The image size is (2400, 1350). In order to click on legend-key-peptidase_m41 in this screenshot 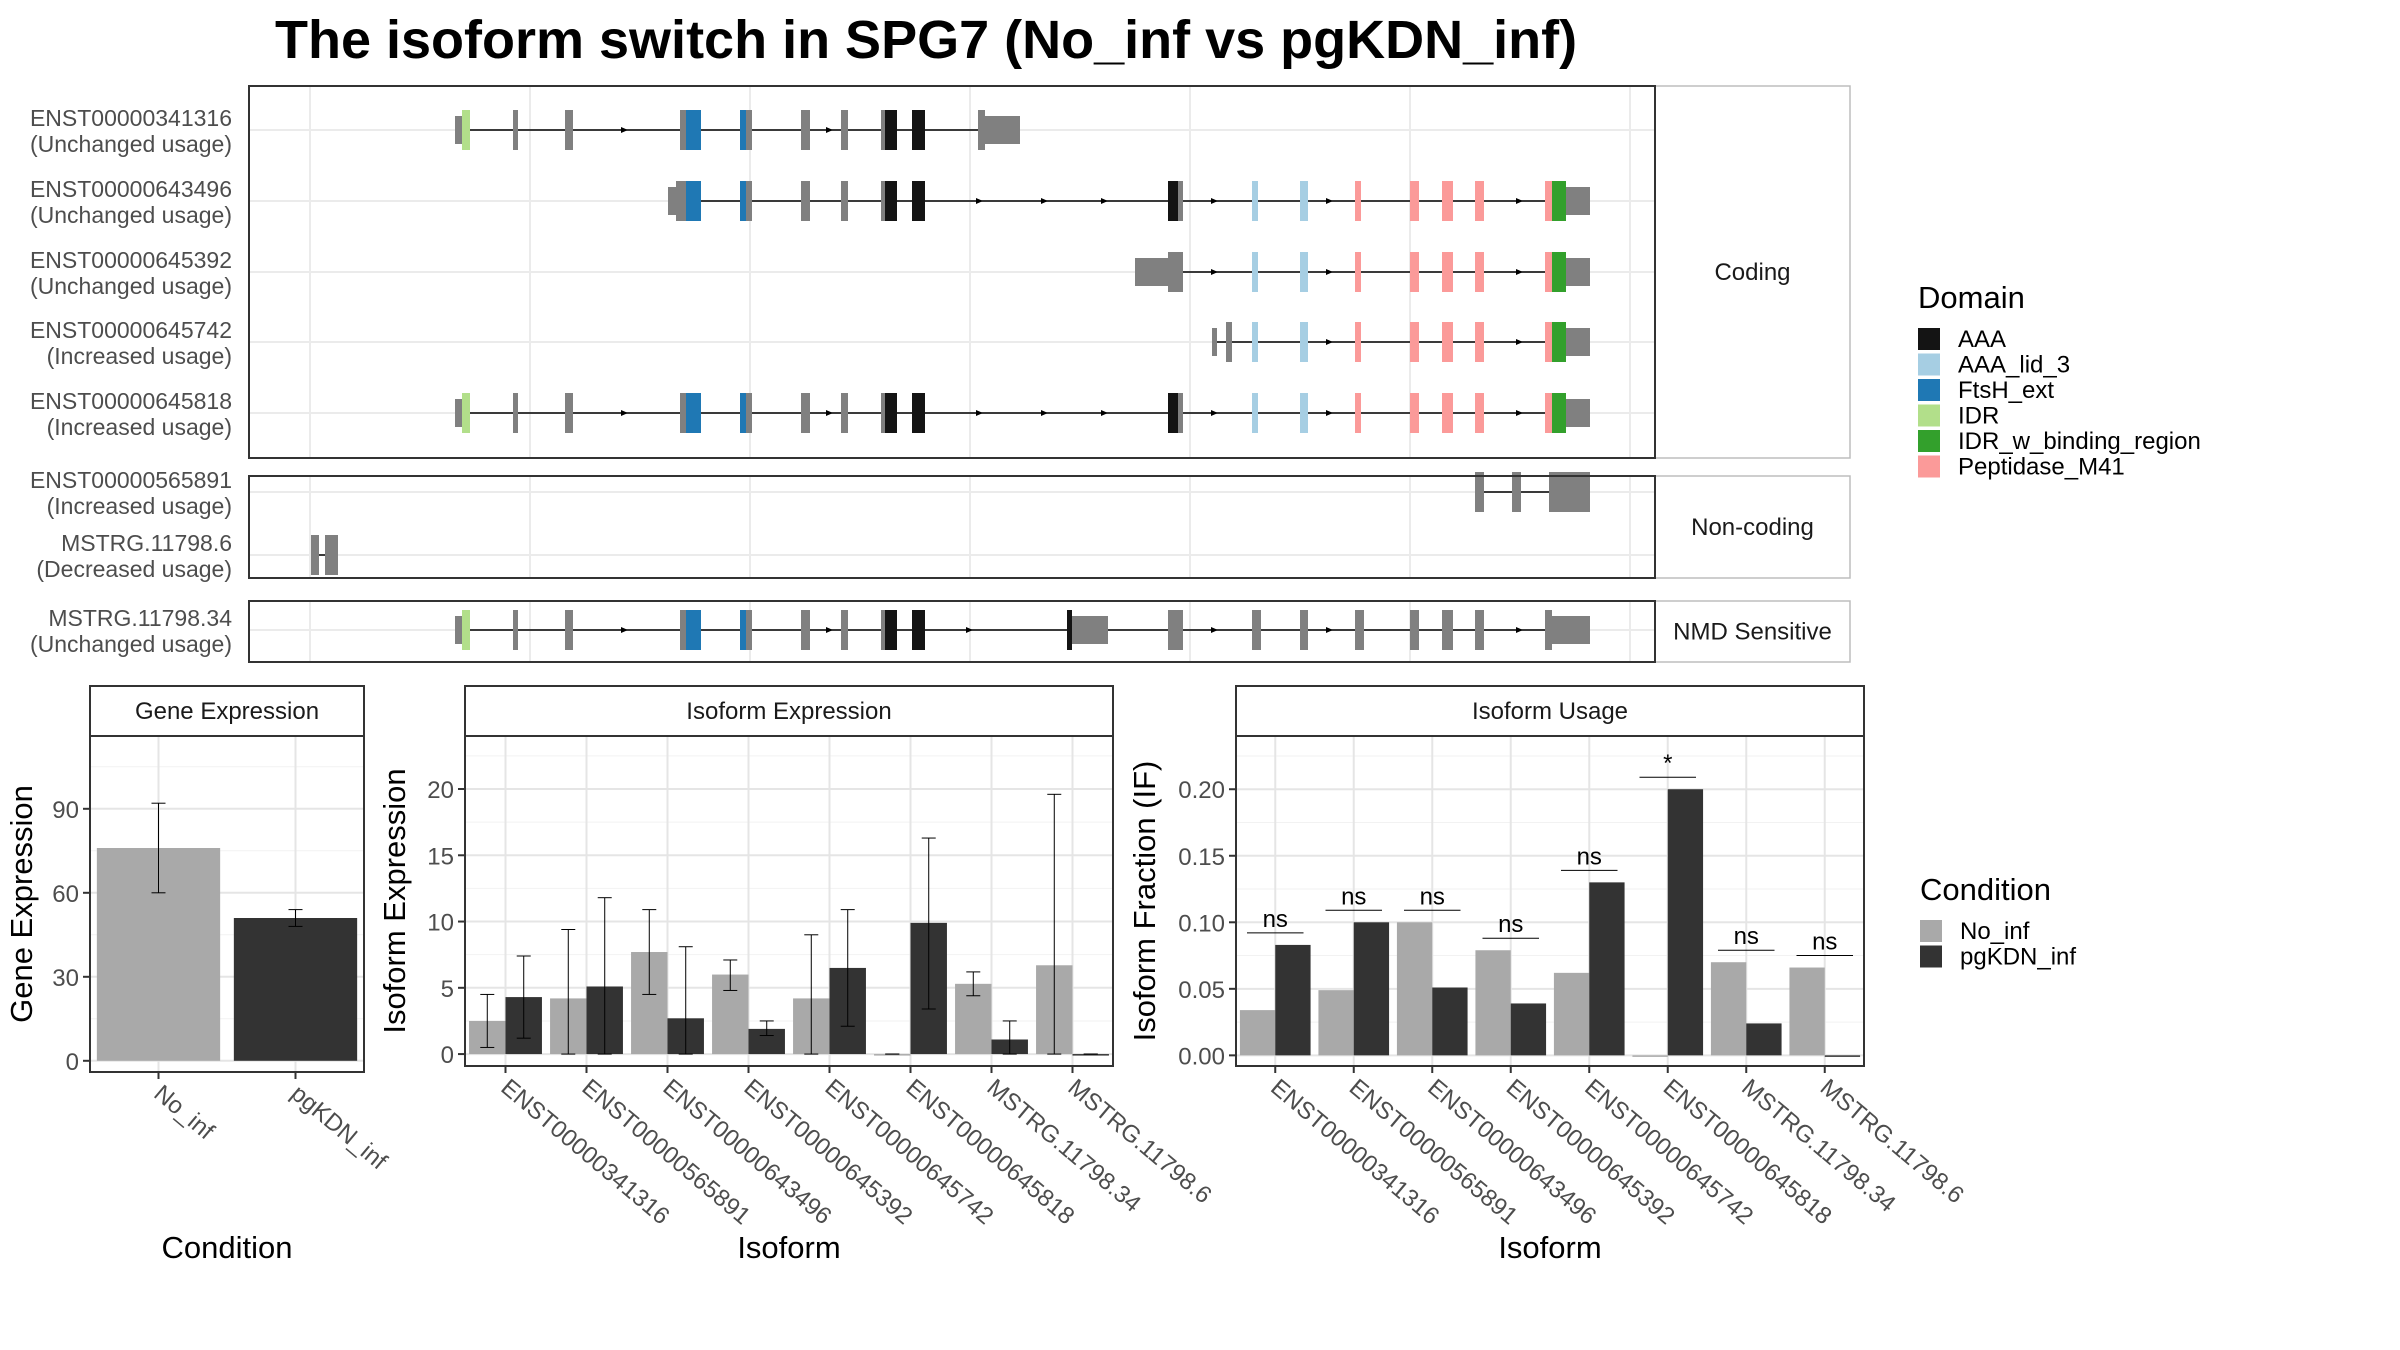, I will do `click(1929, 466)`.